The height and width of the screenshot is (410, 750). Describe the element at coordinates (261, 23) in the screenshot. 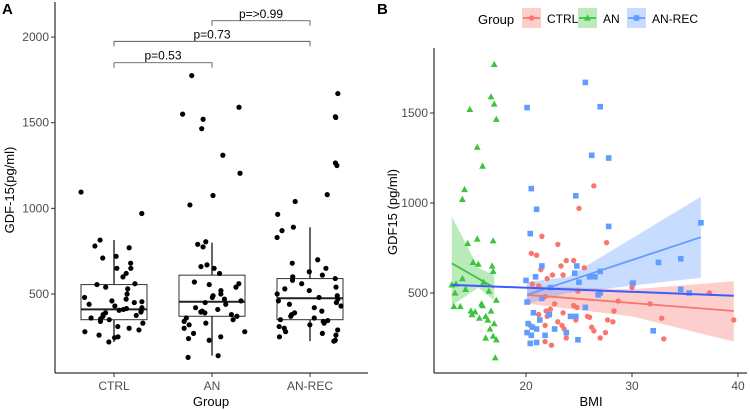

I see `significance-bracket` at that location.